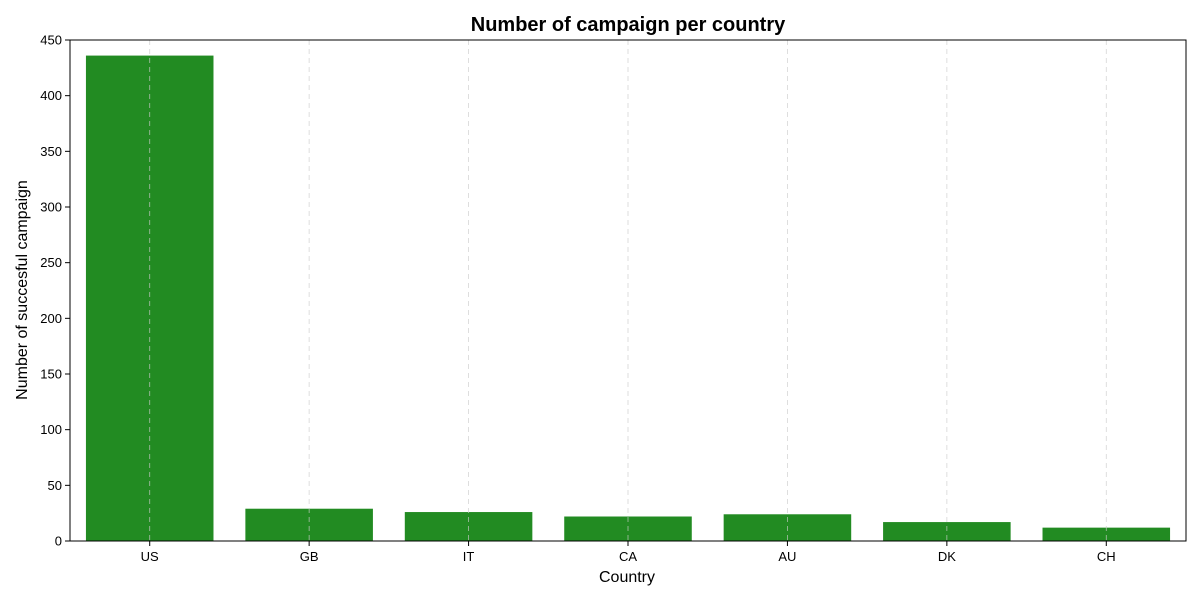  I want to click on x-axis-ticks: US GB IT CA AU DK CH, so click(628, 552).